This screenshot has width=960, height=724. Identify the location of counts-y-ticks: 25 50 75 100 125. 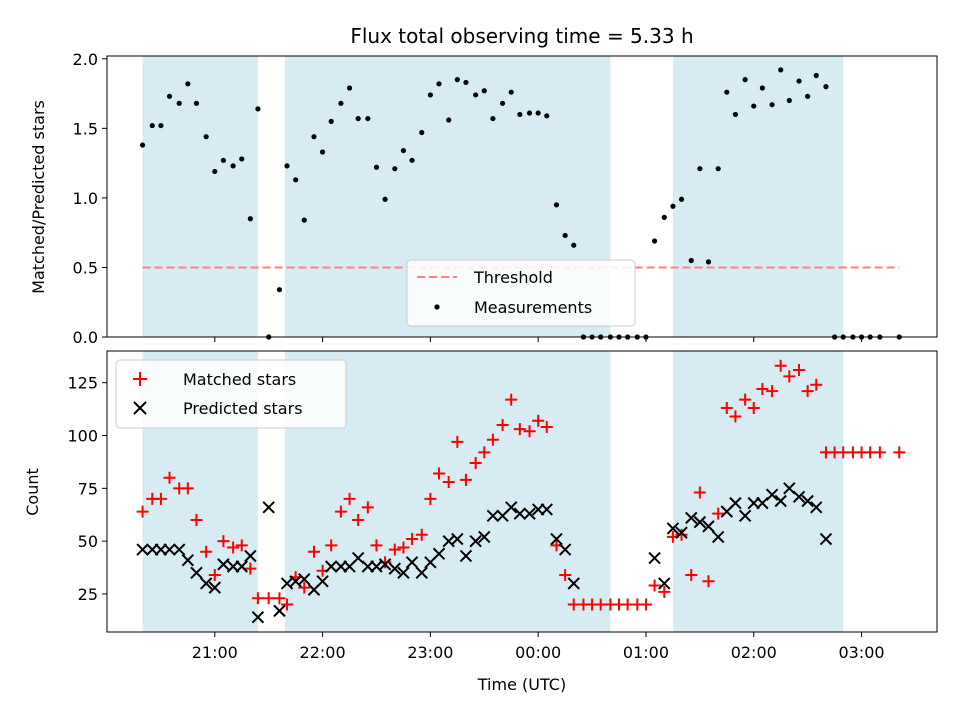
(87, 489).